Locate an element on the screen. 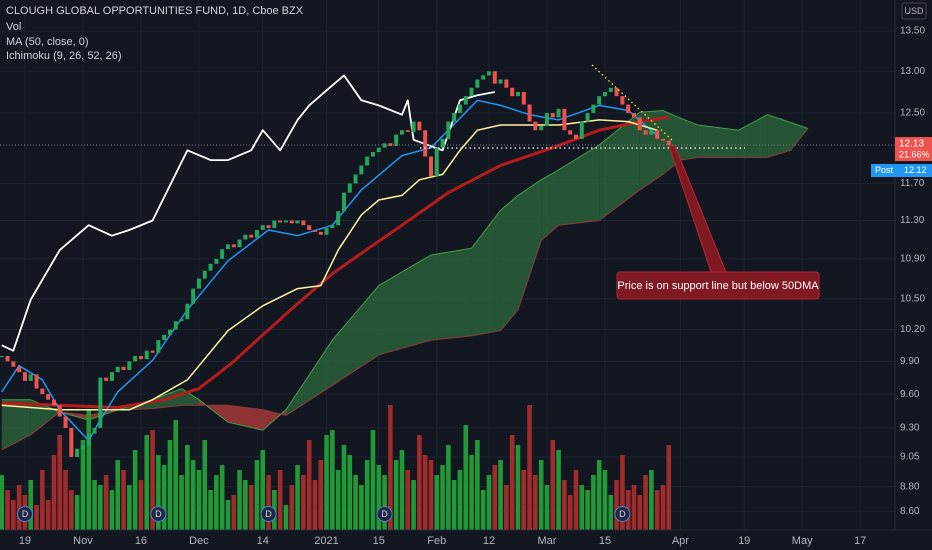  x-tick-label: 16 is located at coordinates (141, 541).